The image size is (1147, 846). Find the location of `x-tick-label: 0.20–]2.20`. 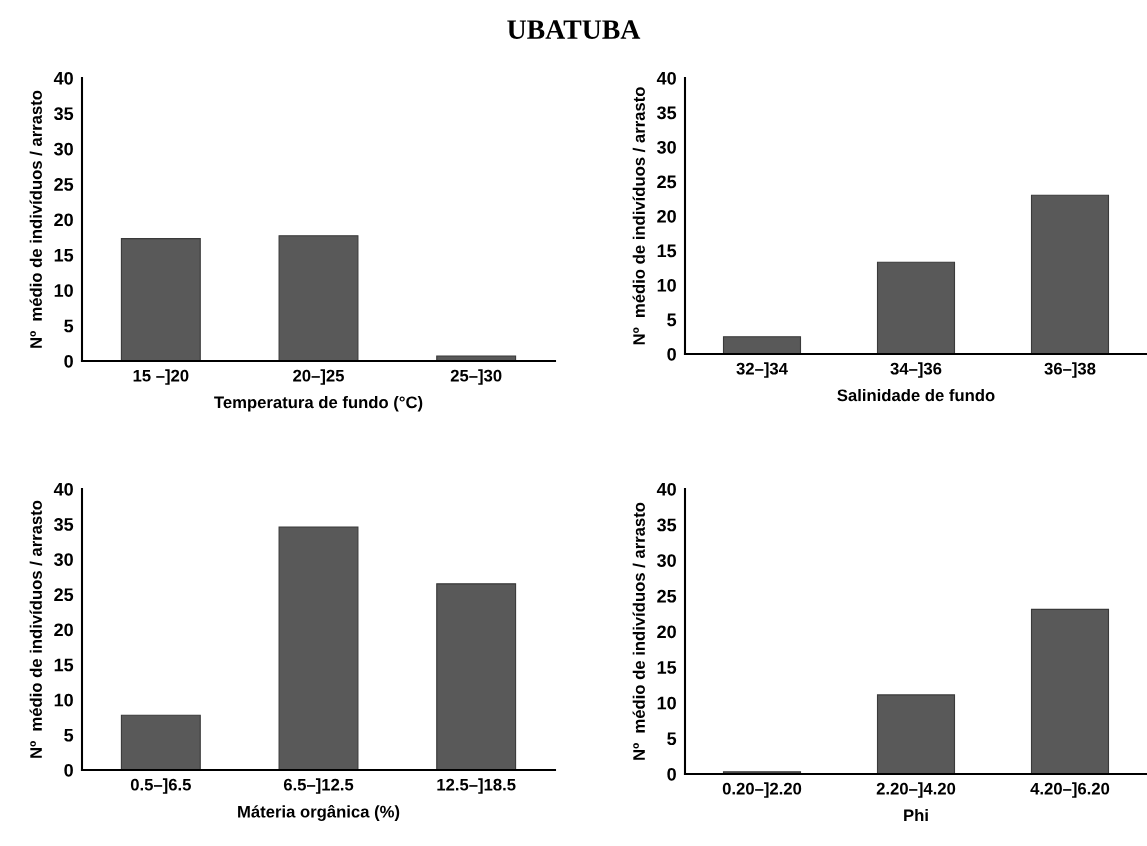

x-tick-label: 0.20–]2.20 is located at coordinates (762, 790).